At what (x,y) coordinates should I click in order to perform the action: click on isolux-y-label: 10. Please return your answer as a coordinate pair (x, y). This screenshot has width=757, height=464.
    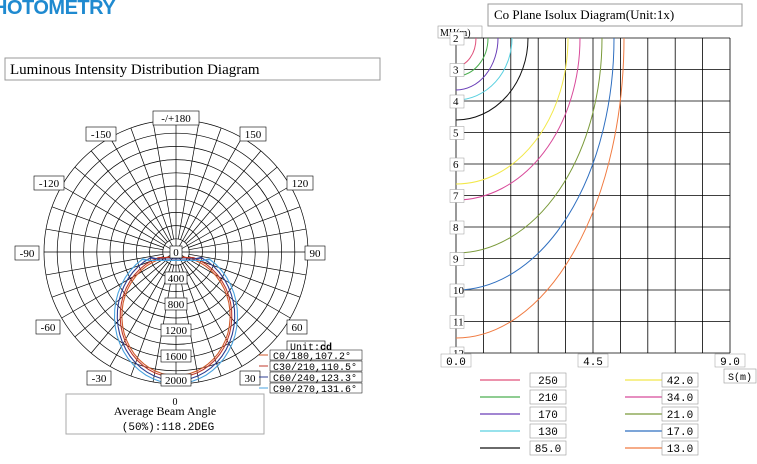
    Looking at the image, I should click on (459, 291).